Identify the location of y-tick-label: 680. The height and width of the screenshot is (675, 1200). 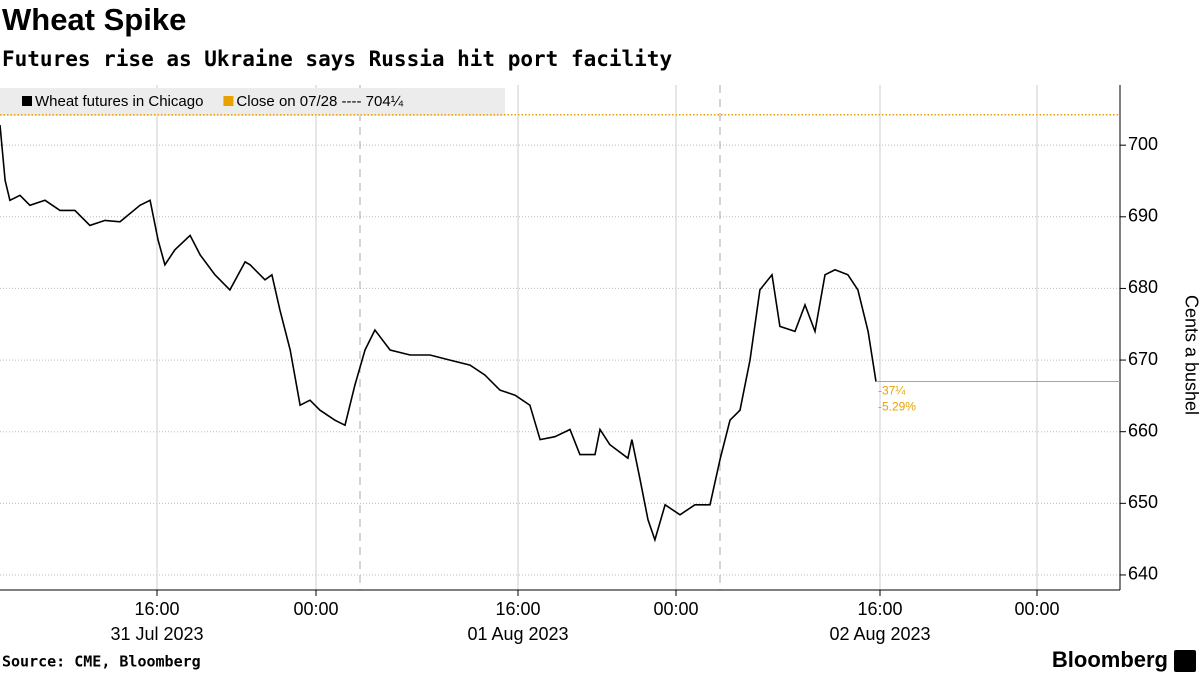
(1143, 287).